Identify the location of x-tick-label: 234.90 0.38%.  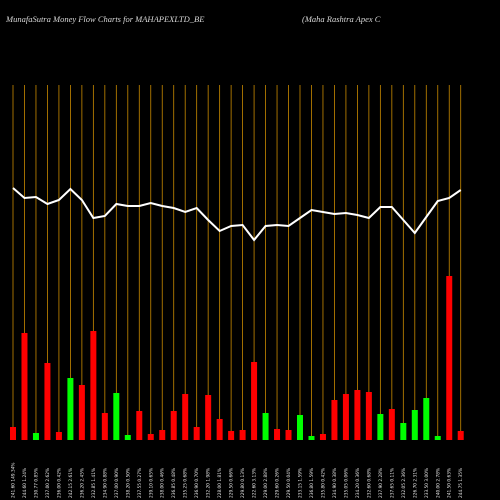
(335, 483).